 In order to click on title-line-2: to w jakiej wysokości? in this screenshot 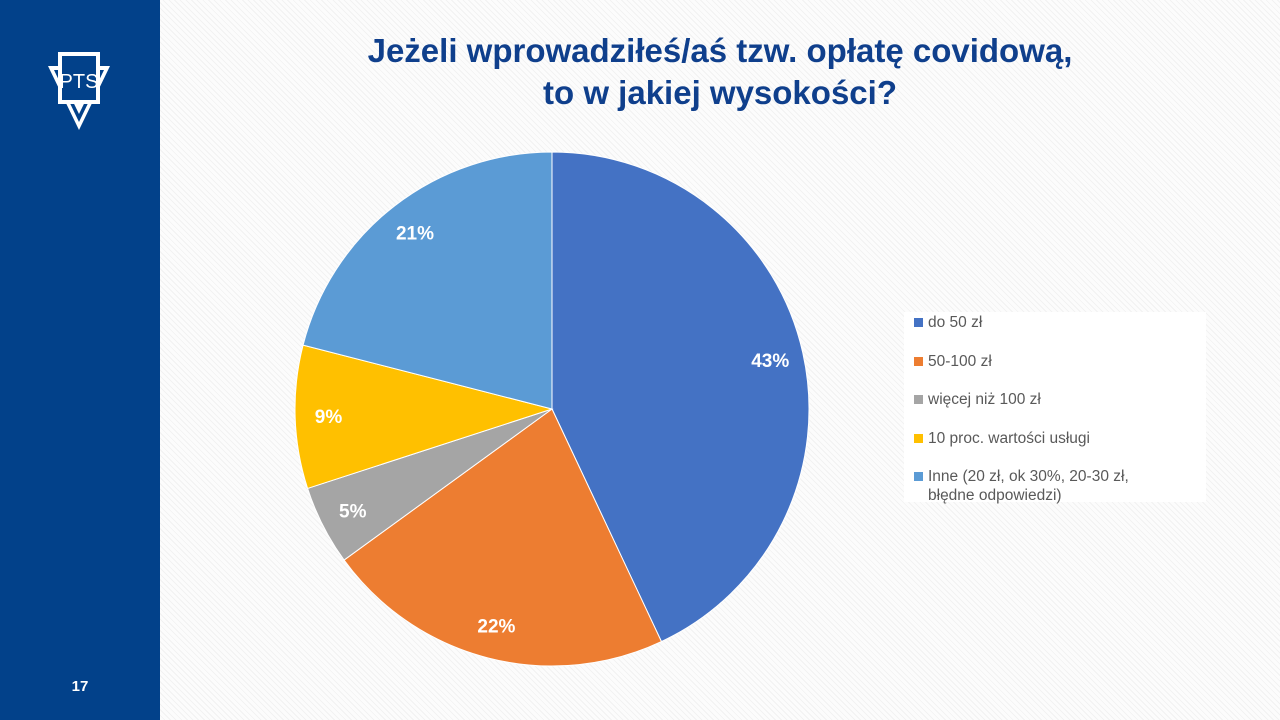, I will do `click(720, 92)`.